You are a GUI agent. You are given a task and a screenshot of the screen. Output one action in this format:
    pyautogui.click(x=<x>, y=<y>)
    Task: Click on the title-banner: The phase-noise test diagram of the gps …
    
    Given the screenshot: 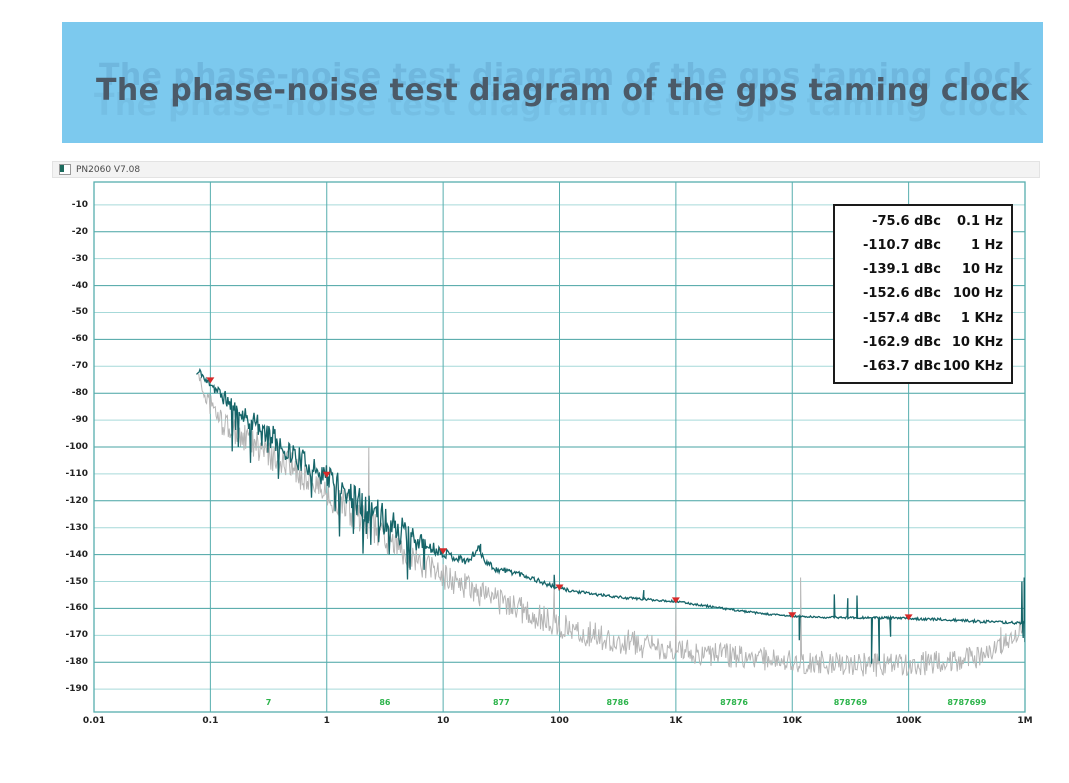 What is the action you would take?
    pyautogui.click(x=552, y=82)
    